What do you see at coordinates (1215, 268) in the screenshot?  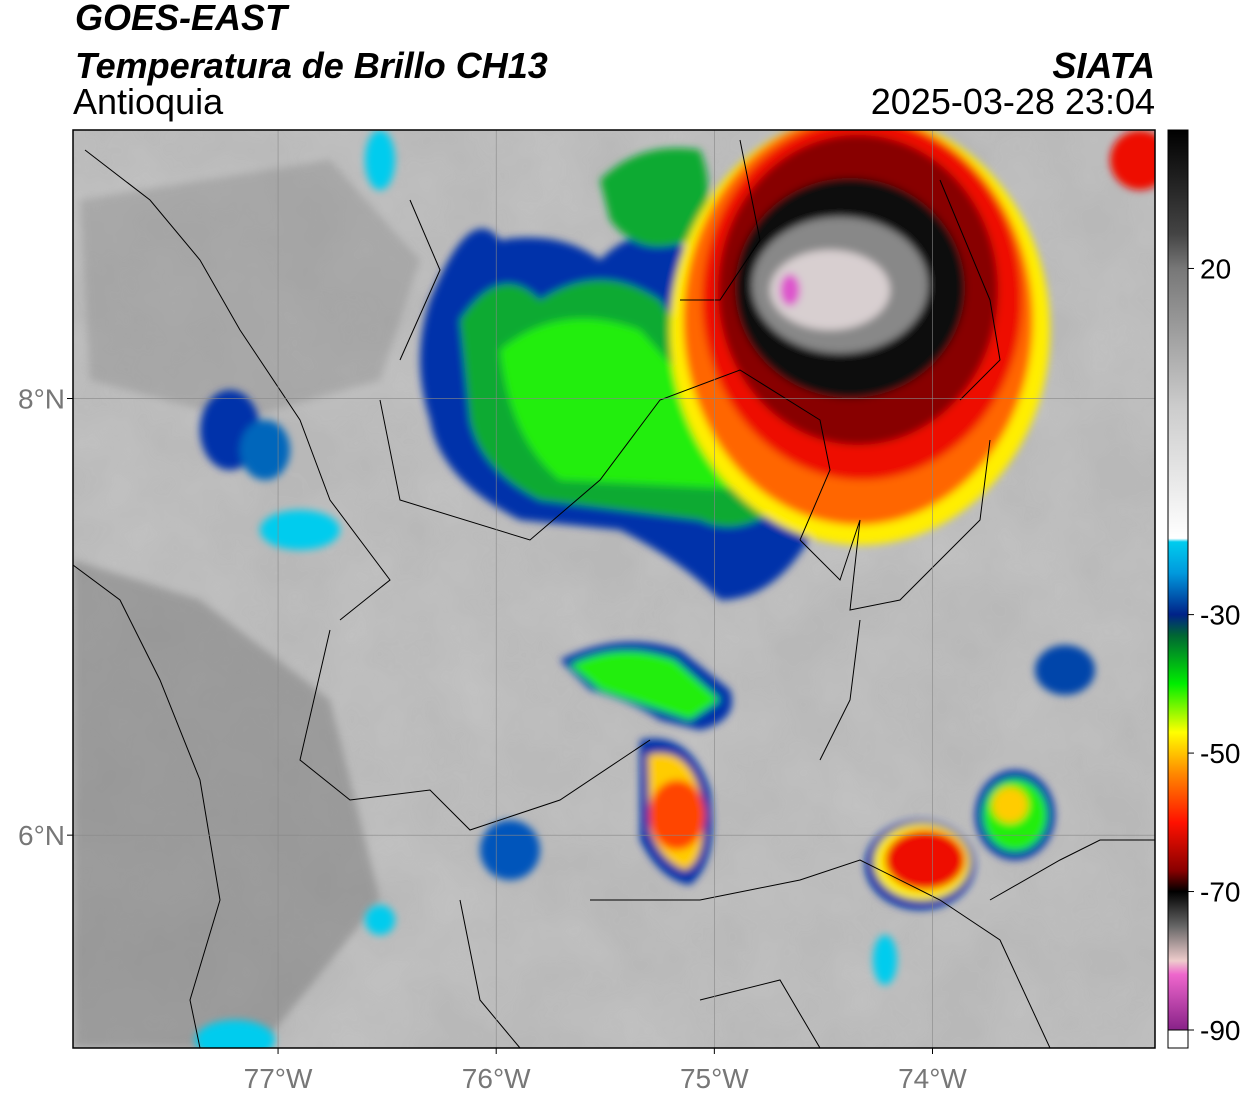 I see `colorbar-tick-label: 20` at bounding box center [1215, 268].